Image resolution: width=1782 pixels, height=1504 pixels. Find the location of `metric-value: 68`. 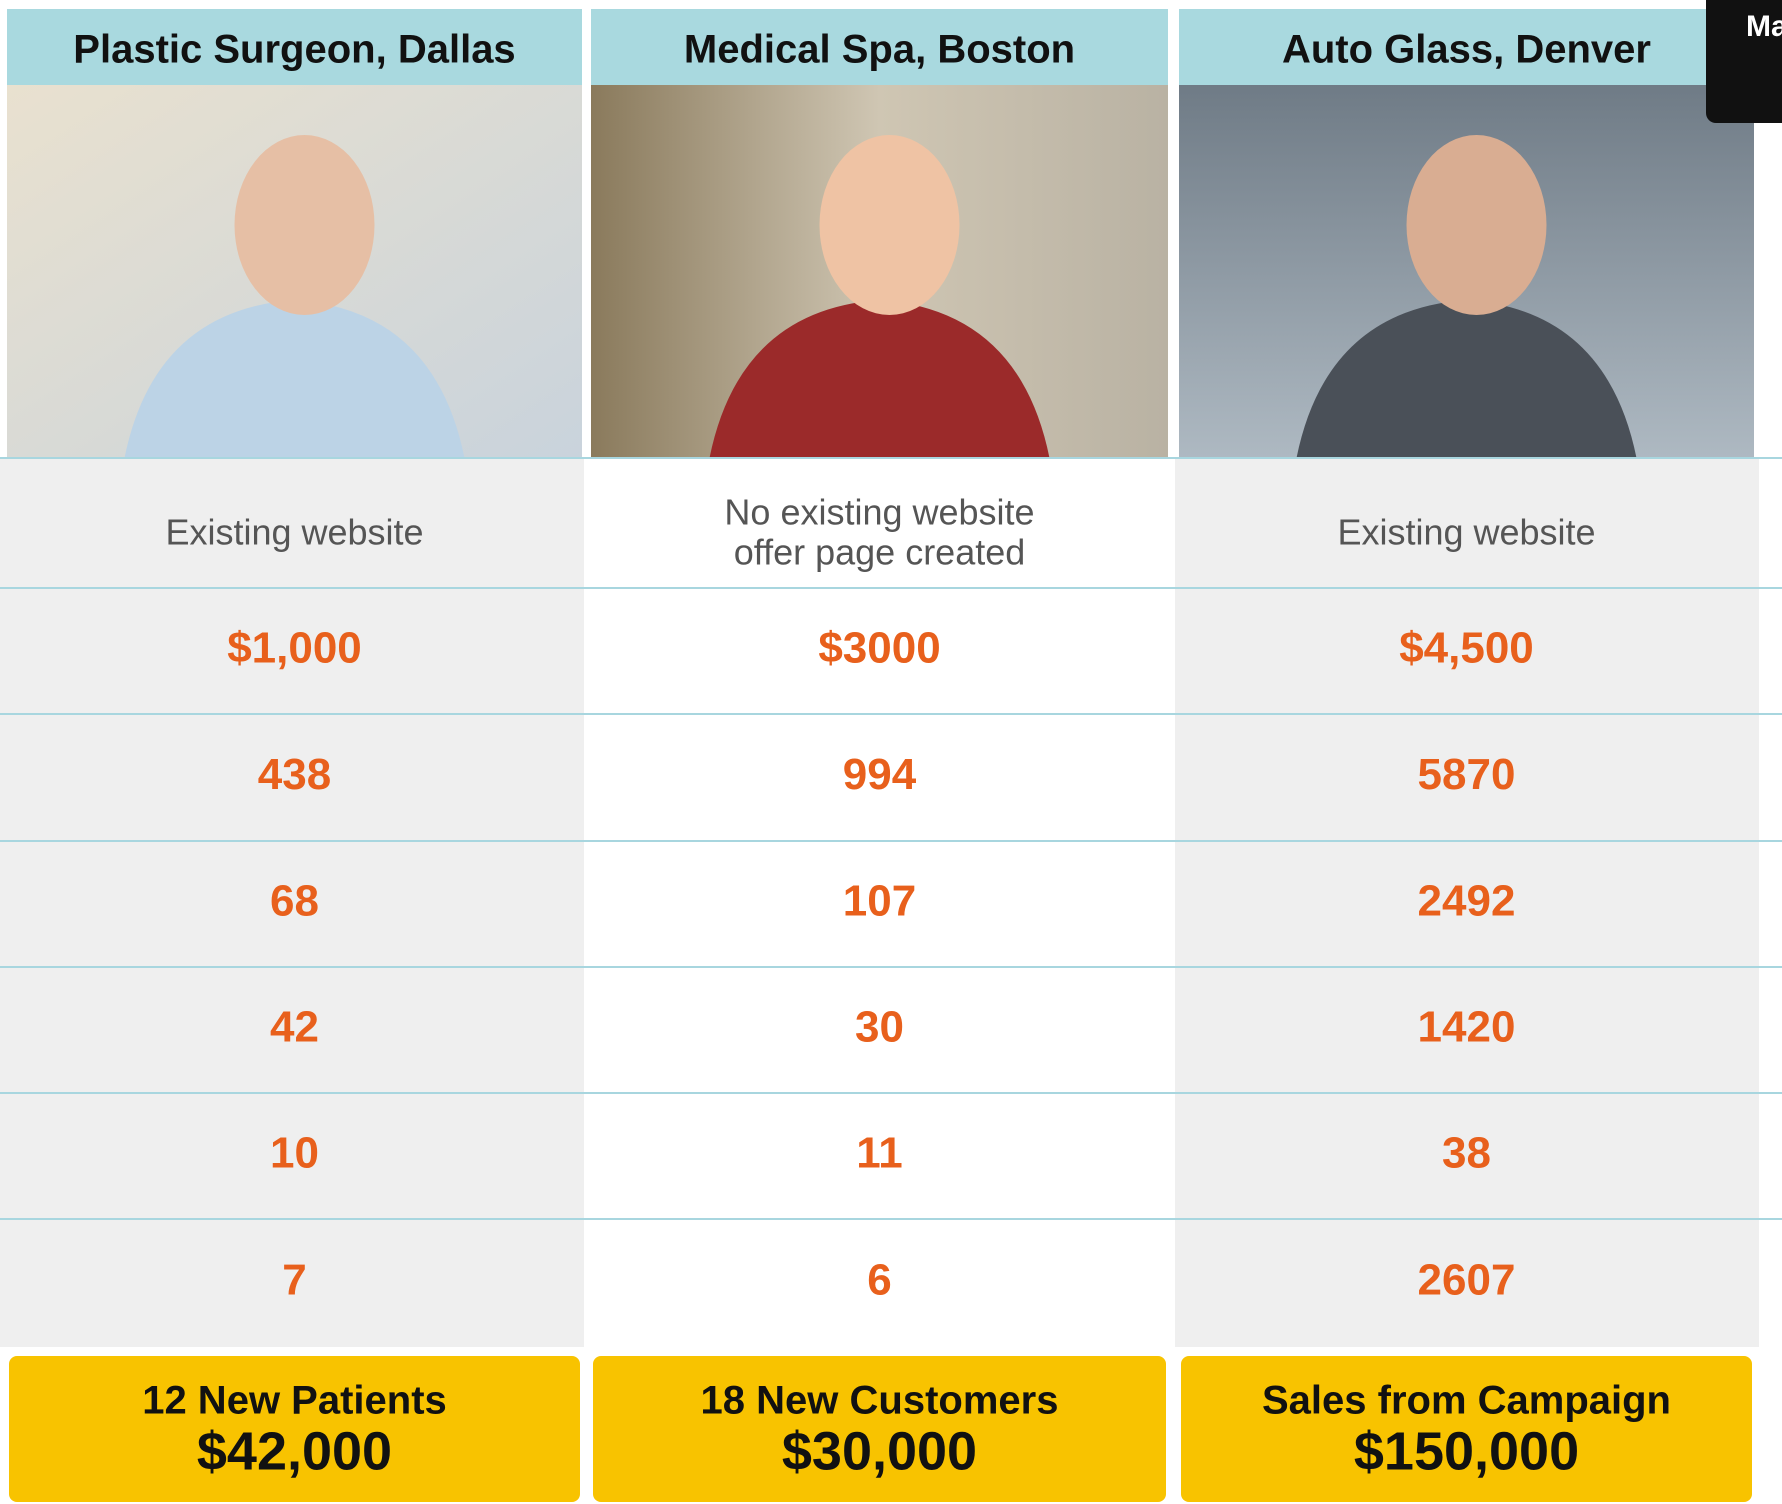

metric-value: 68 is located at coordinates (294, 901).